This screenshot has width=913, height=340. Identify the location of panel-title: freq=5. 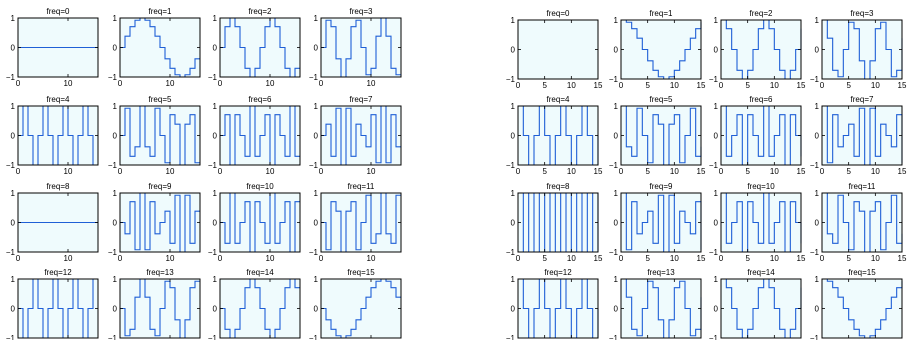
(661, 99).